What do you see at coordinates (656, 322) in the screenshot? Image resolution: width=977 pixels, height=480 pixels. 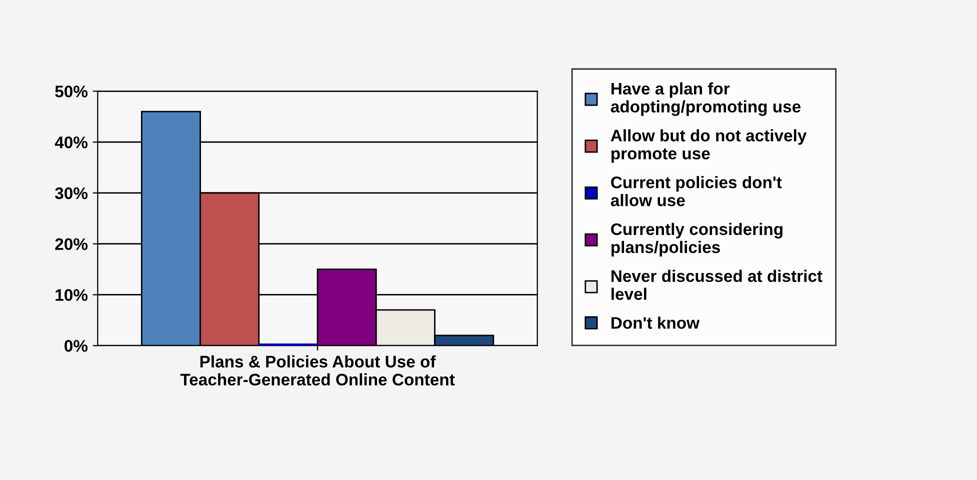 I see `legend-label: Don't know` at bounding box center [656, 322].